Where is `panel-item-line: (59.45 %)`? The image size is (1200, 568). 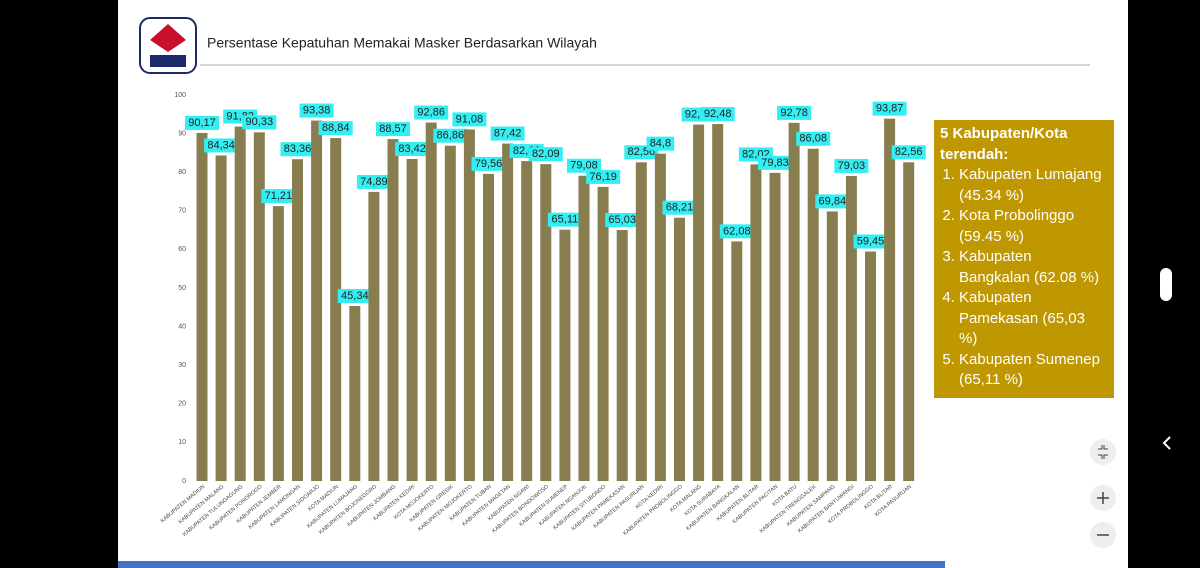
panel-item-line: (59.45 %) is located at coordinates (992, 236).